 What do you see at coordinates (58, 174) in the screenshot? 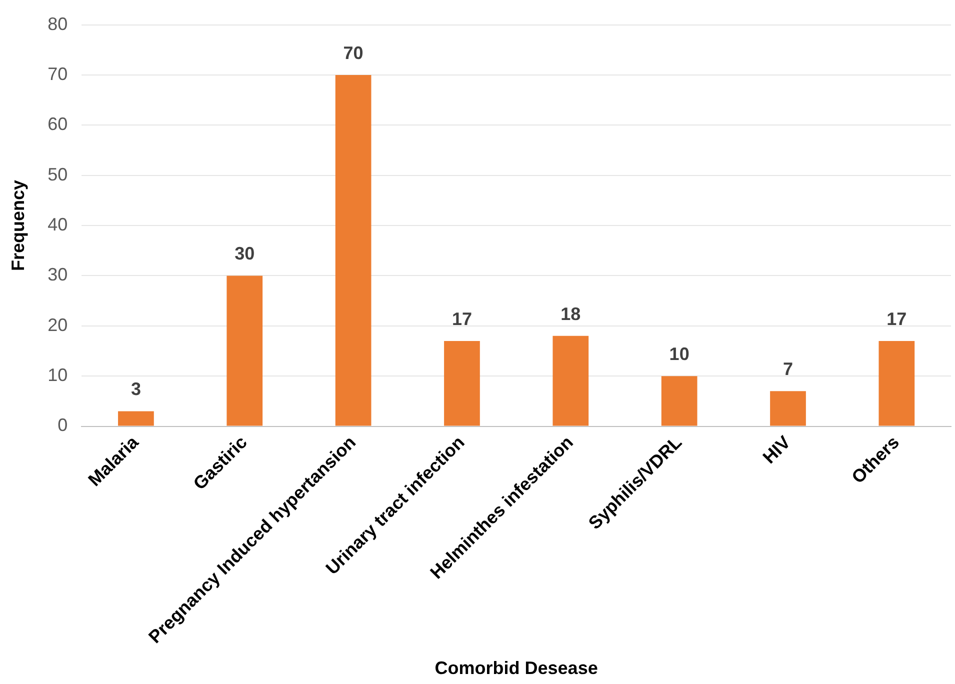
I see `y-tick-label: 50` at bounding box center [58, 174].